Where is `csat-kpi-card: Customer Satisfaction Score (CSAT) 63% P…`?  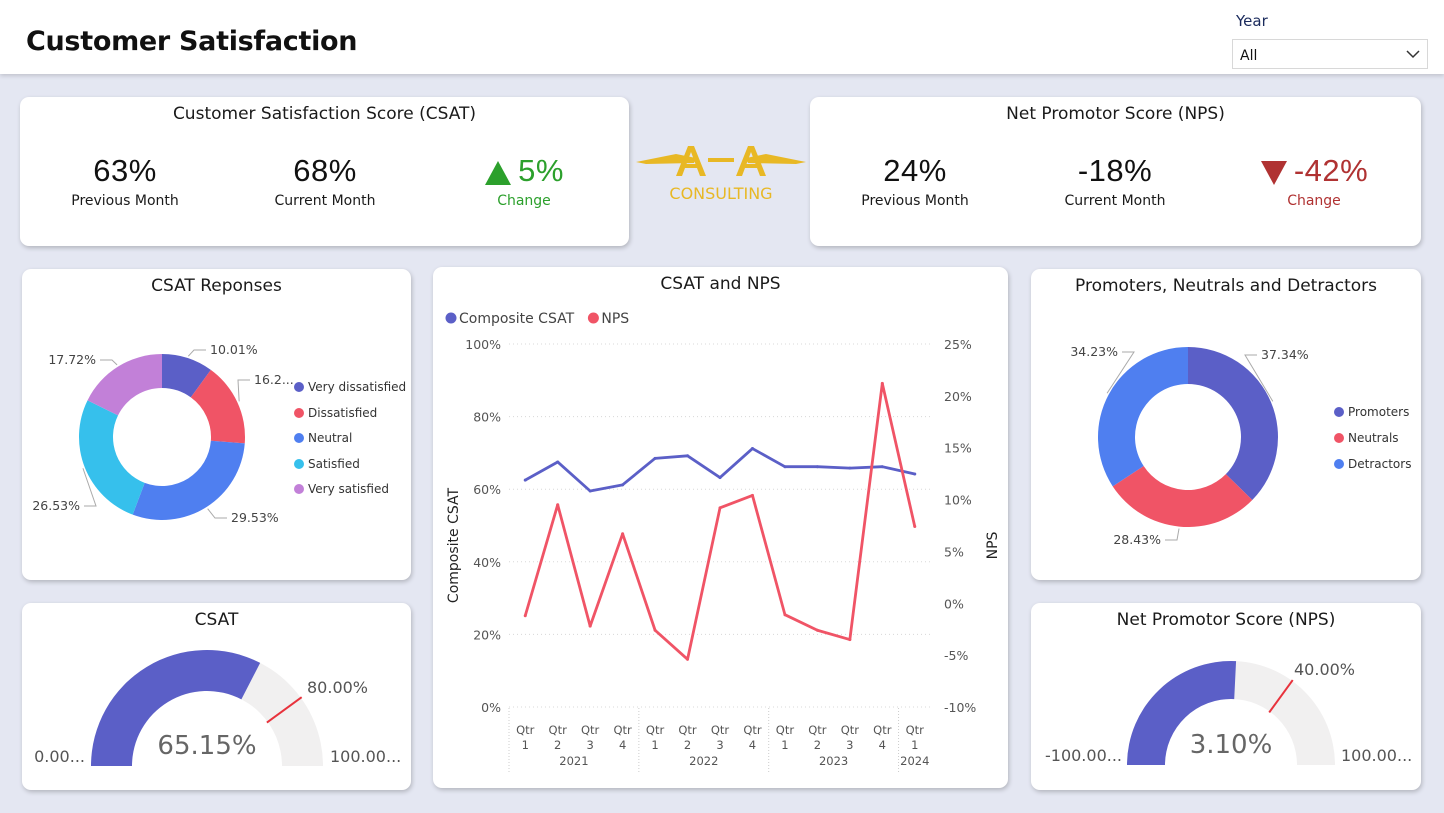 csat-kpi-card: Customer Satisfaction Score (CSAT) 63% P… is located at coordinates (324, 171).